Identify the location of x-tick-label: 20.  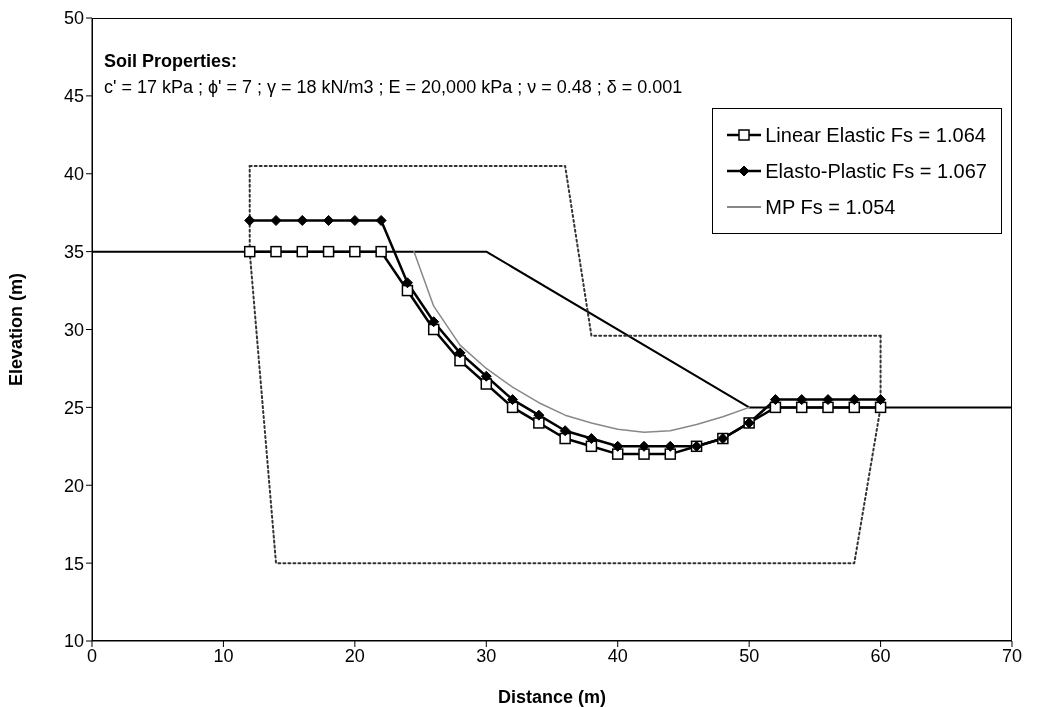
(354, 655).